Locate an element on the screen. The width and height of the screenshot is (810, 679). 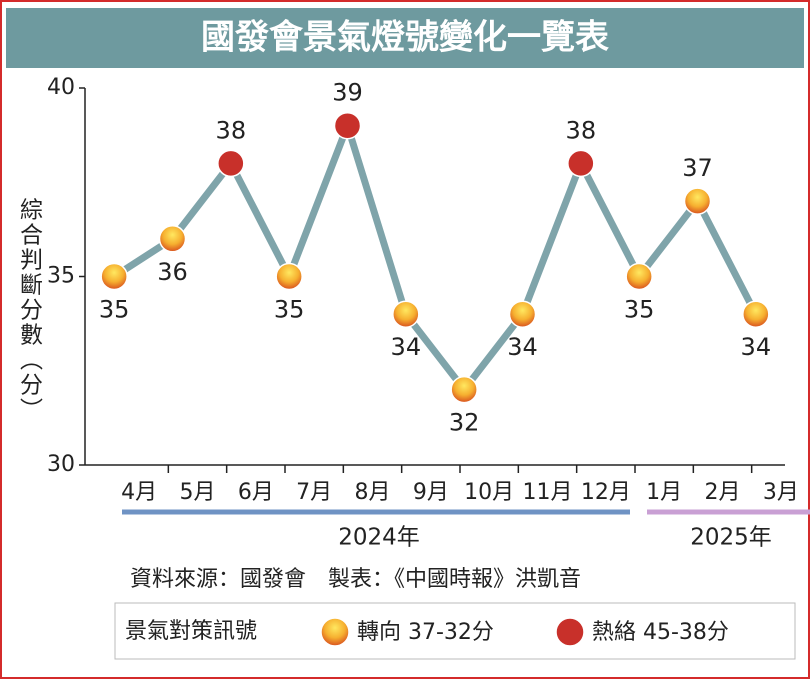
year-label: 2024年 is located at coordinates (379, 538).